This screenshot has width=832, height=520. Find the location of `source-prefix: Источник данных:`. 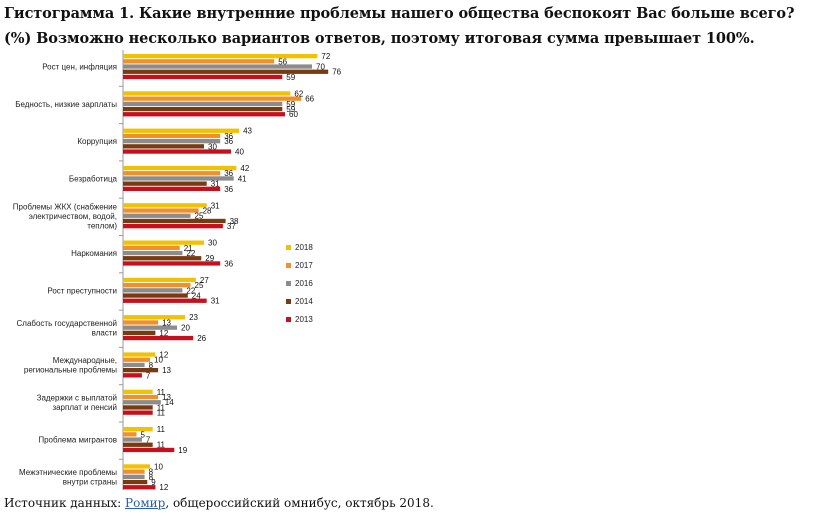

source-prefix: Источник данных: is located at coordinates (65, 503).